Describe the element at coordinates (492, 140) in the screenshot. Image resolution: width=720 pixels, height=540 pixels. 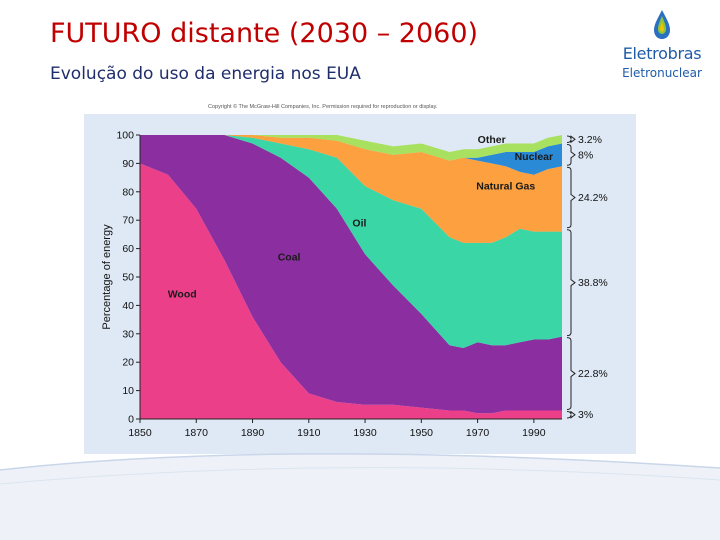
I see `area-label-other: Other` at that location.